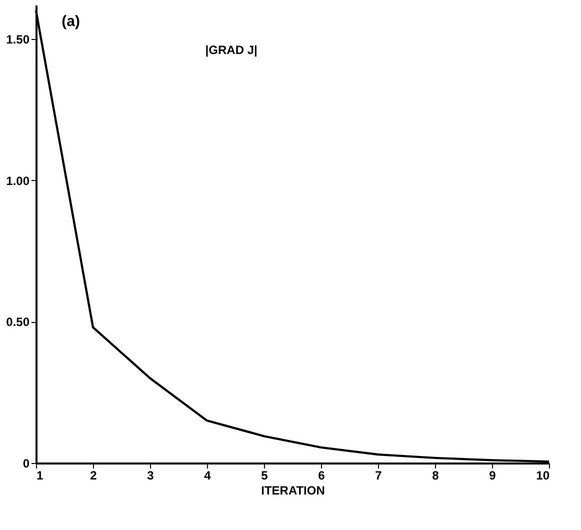 Image resolution: width=581 pixels, height=530 pixels. Describe the element at coordinates (293, 491) in the screenshot. I see `x-axis-title: ITERATION` at that location.